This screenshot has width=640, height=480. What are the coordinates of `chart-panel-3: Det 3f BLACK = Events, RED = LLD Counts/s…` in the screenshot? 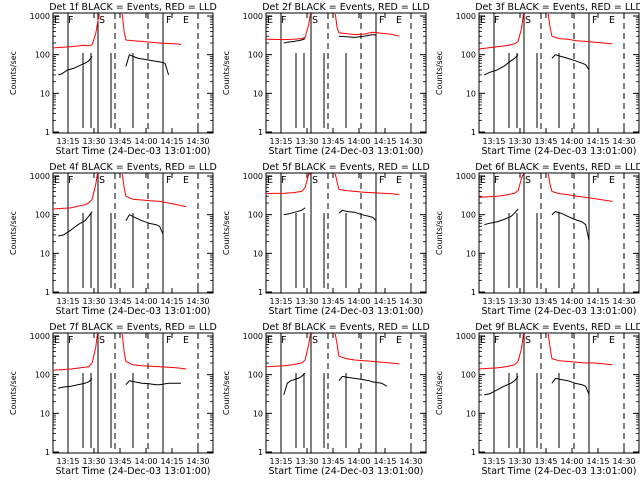 It's located at (537, 79).